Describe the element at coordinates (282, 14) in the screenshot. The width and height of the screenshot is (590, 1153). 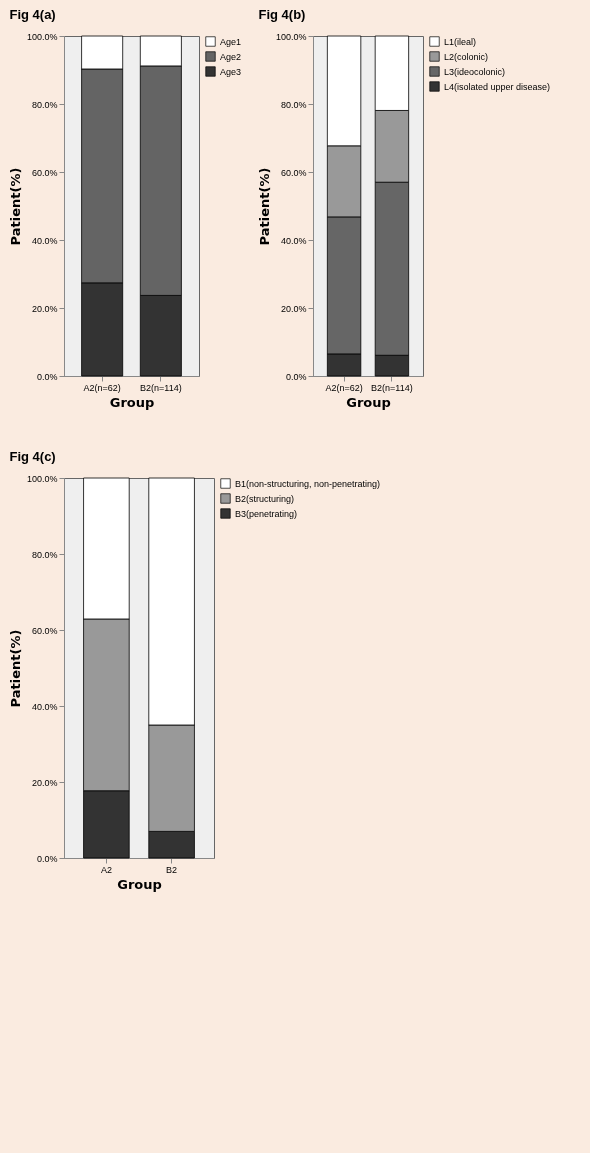
I see `chart-title: Fig 4(b)` at that location.